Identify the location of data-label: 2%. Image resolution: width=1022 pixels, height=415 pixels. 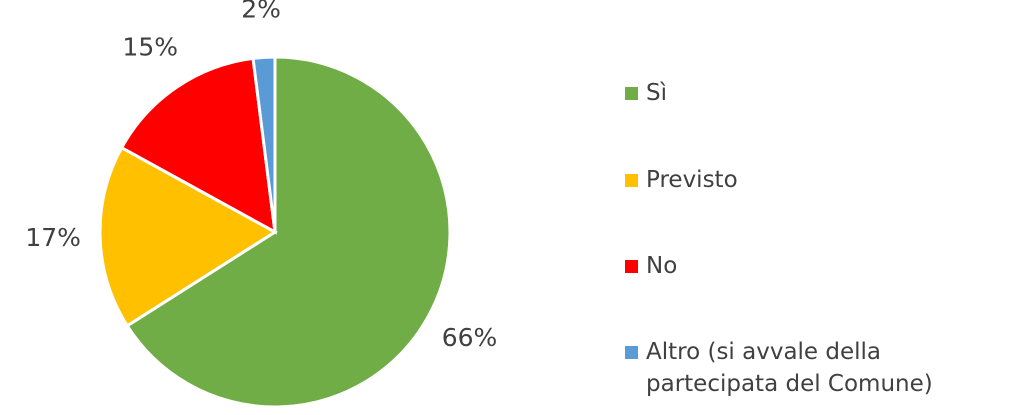
(261, 11).